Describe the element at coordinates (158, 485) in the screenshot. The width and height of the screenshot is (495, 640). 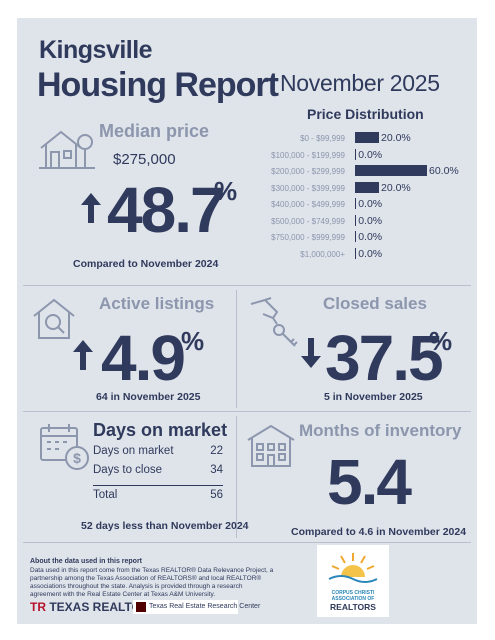
I see `total-divider` at that location.